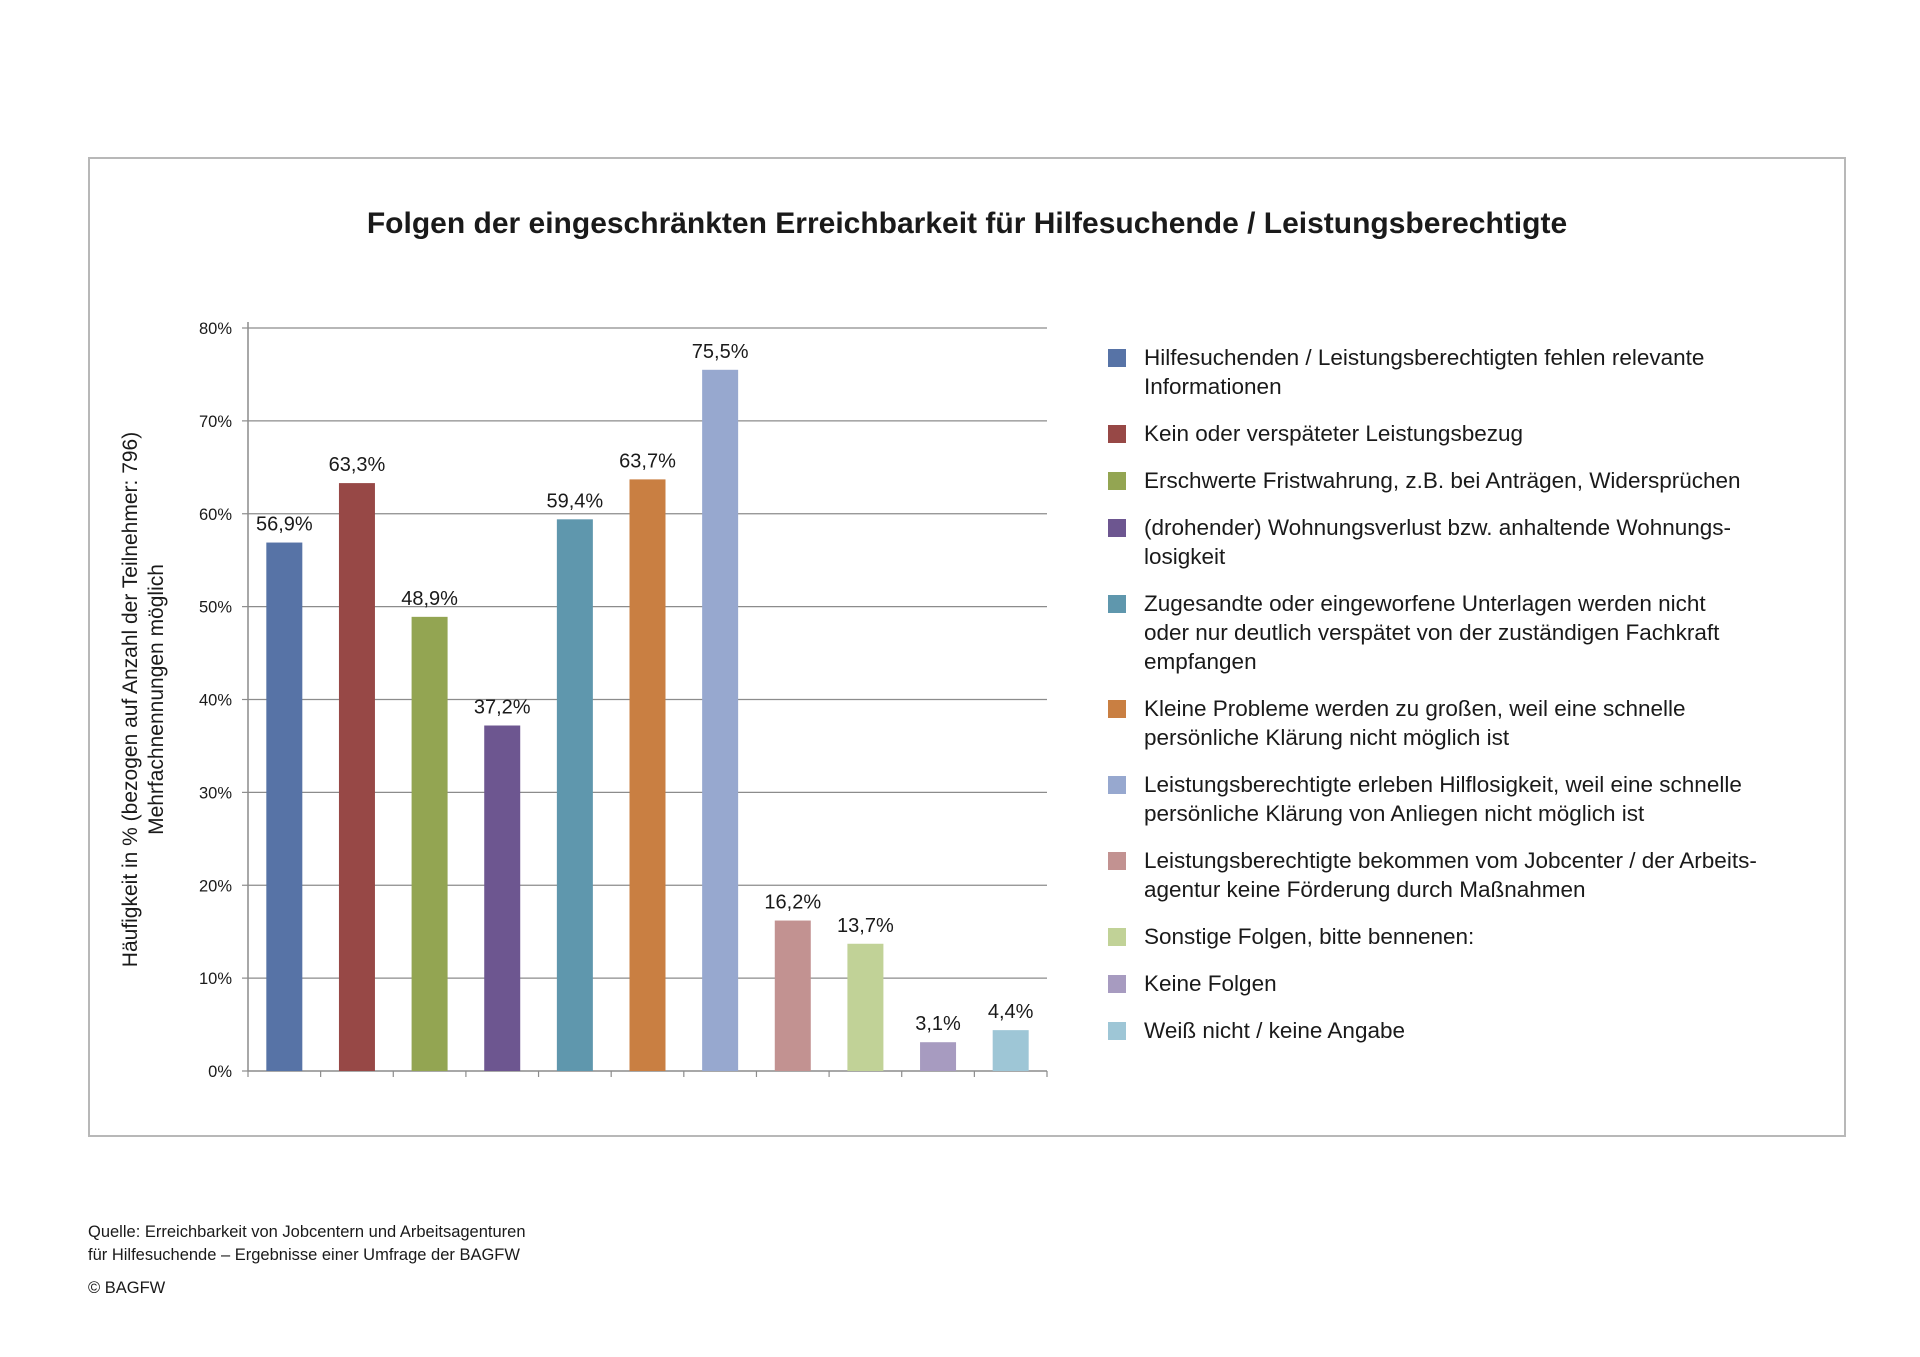 Image resolution: width=1920 pixels, height=1357 pixels. What do you see at coordinates (284, 525) in the screenshot?
I see `data-label: 56,9%` at bounding box center [284, 525].